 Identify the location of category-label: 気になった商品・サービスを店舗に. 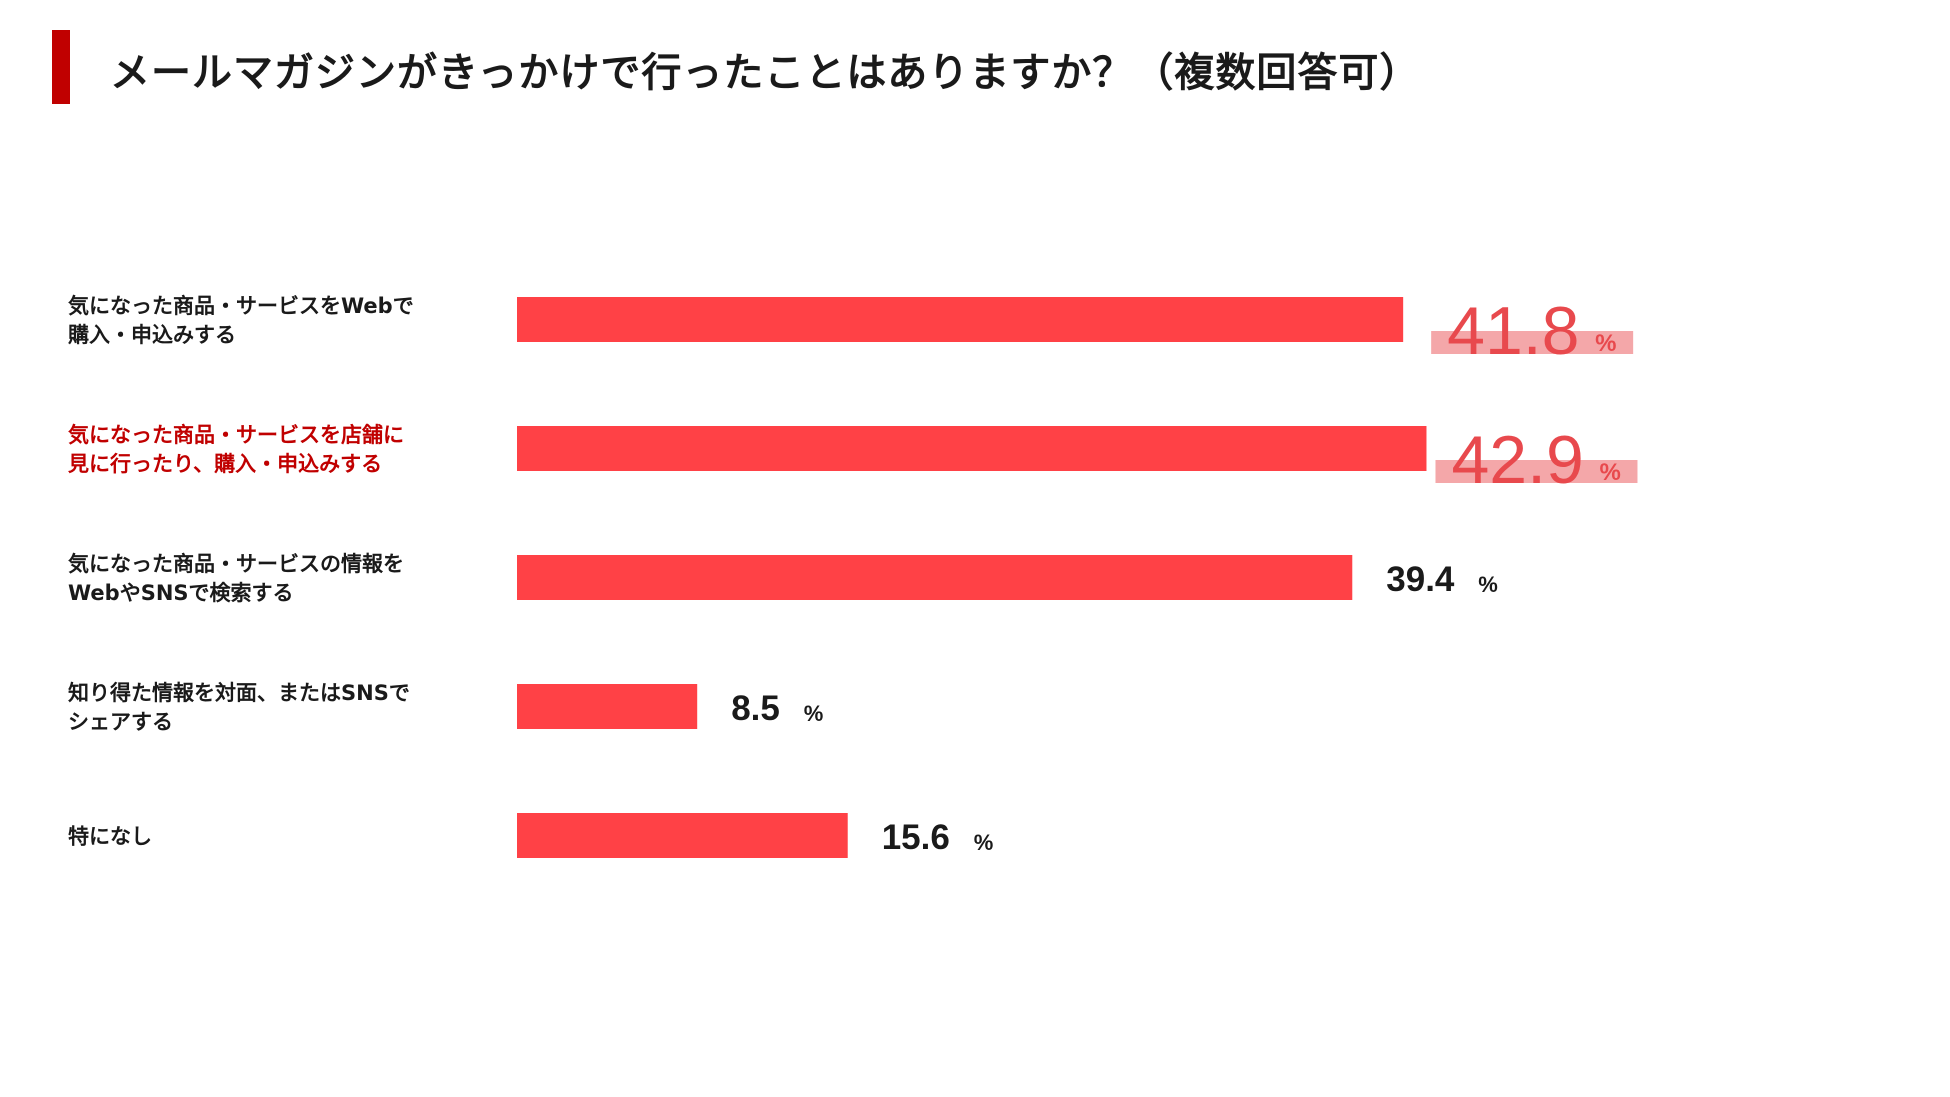
(236, 435).